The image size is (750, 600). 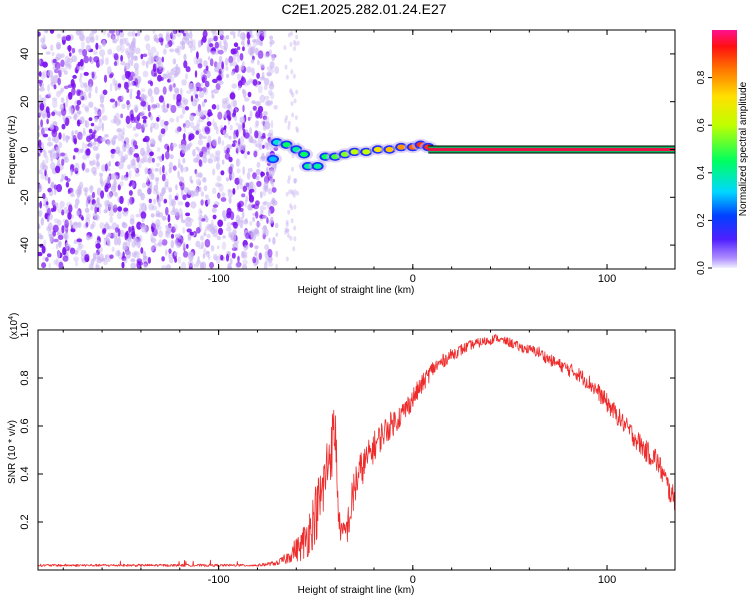 What do you see at coordinates (219, 580) in the screenshot?
I see `x-tick-label: -100` at bounding box center [219, 580].